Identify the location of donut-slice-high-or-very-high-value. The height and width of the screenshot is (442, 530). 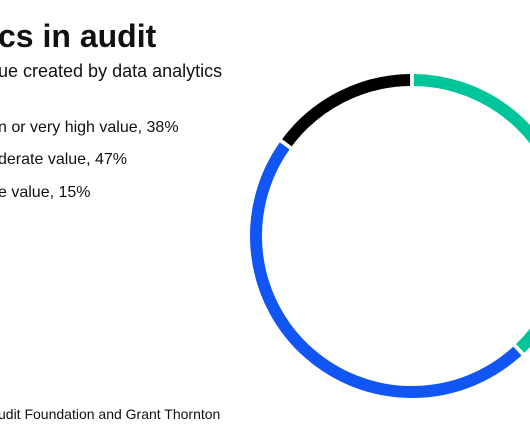
(471, 213).